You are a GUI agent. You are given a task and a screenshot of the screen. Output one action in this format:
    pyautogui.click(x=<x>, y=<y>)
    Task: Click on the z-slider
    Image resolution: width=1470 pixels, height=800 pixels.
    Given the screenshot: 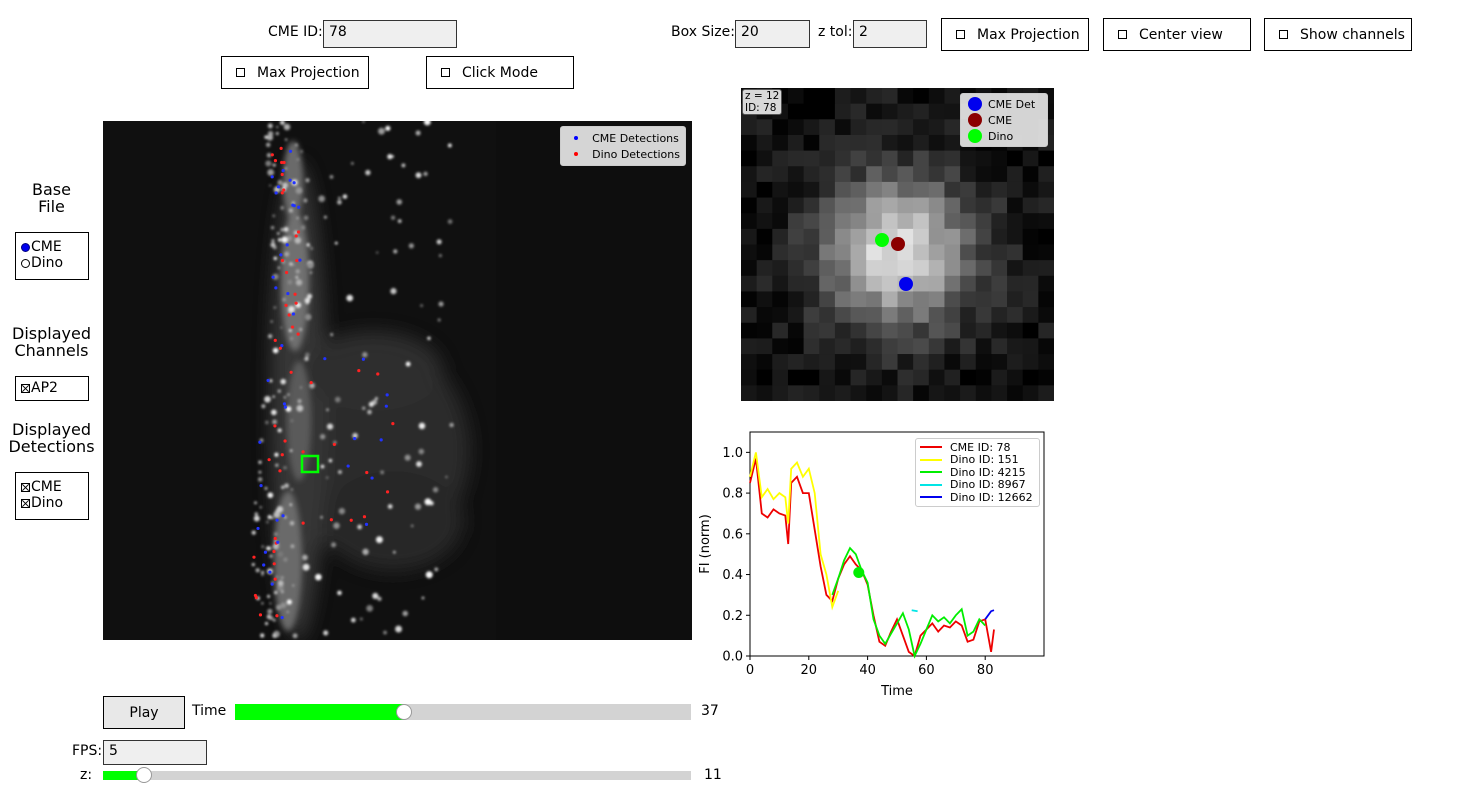 What is the action you would take?
    pyautogui.click(x=397, y=775)
    